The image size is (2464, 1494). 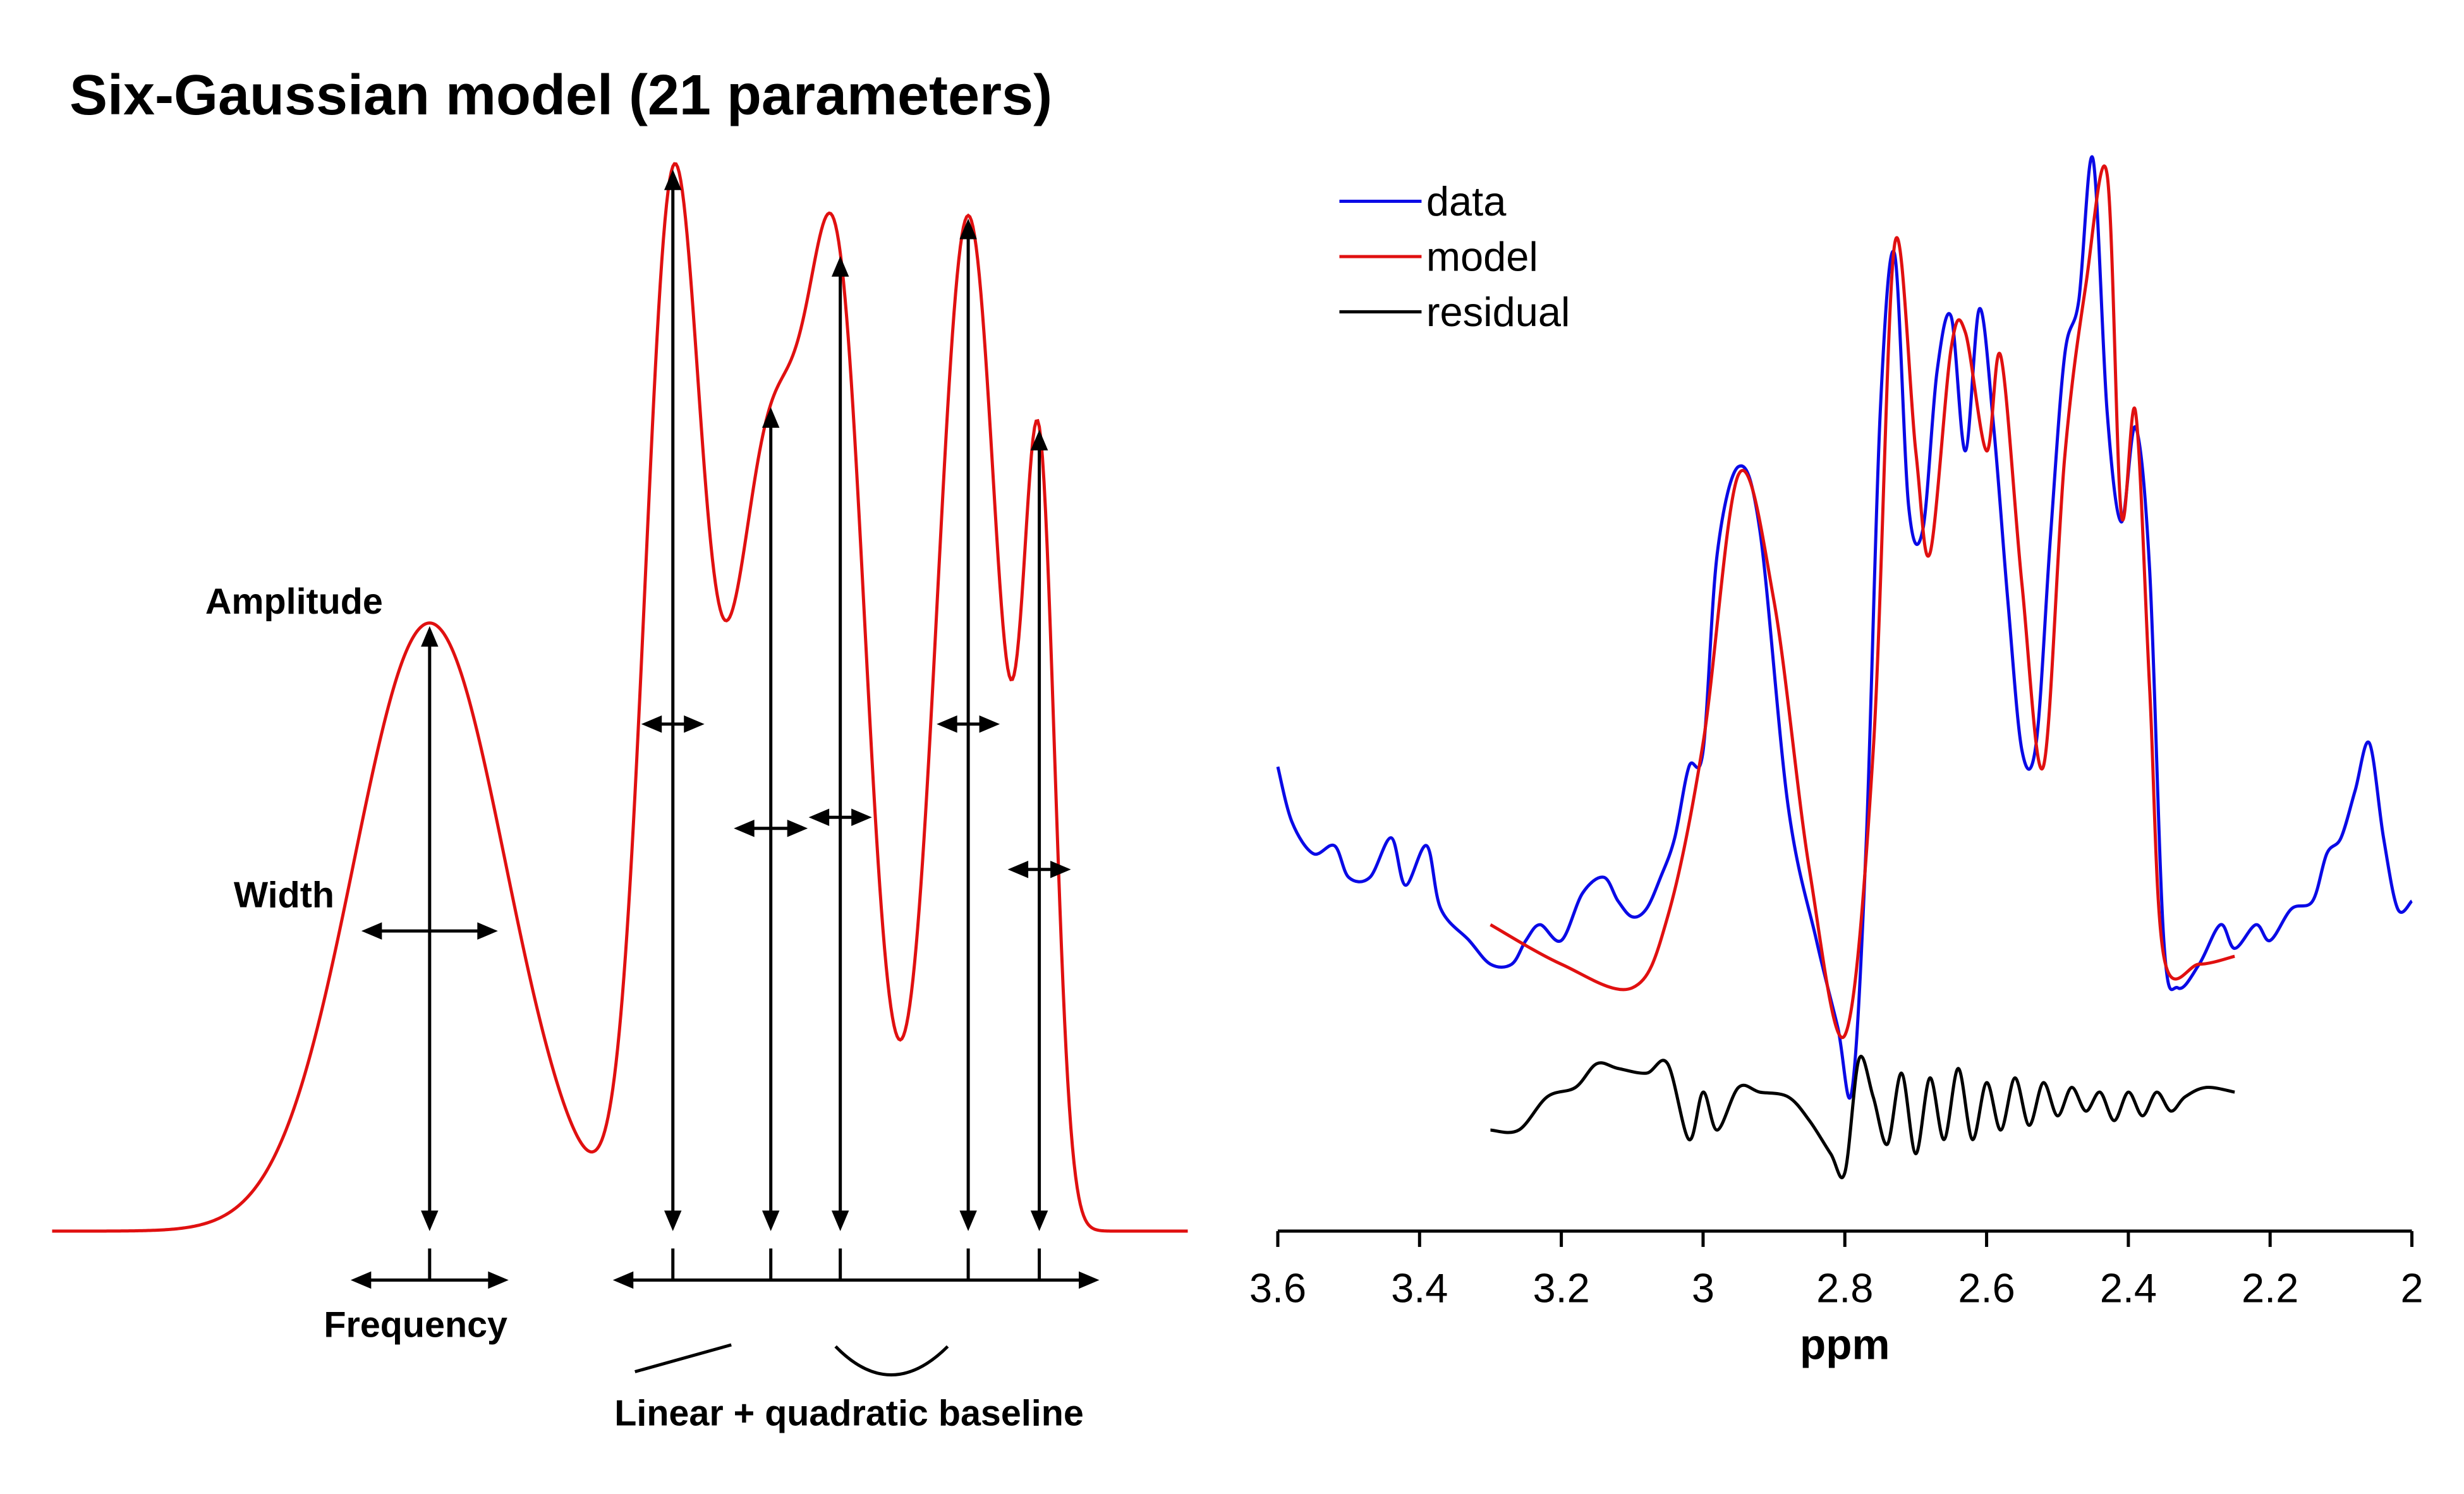 I want to click on legend: data model residual, so click(x=1454, y=256).